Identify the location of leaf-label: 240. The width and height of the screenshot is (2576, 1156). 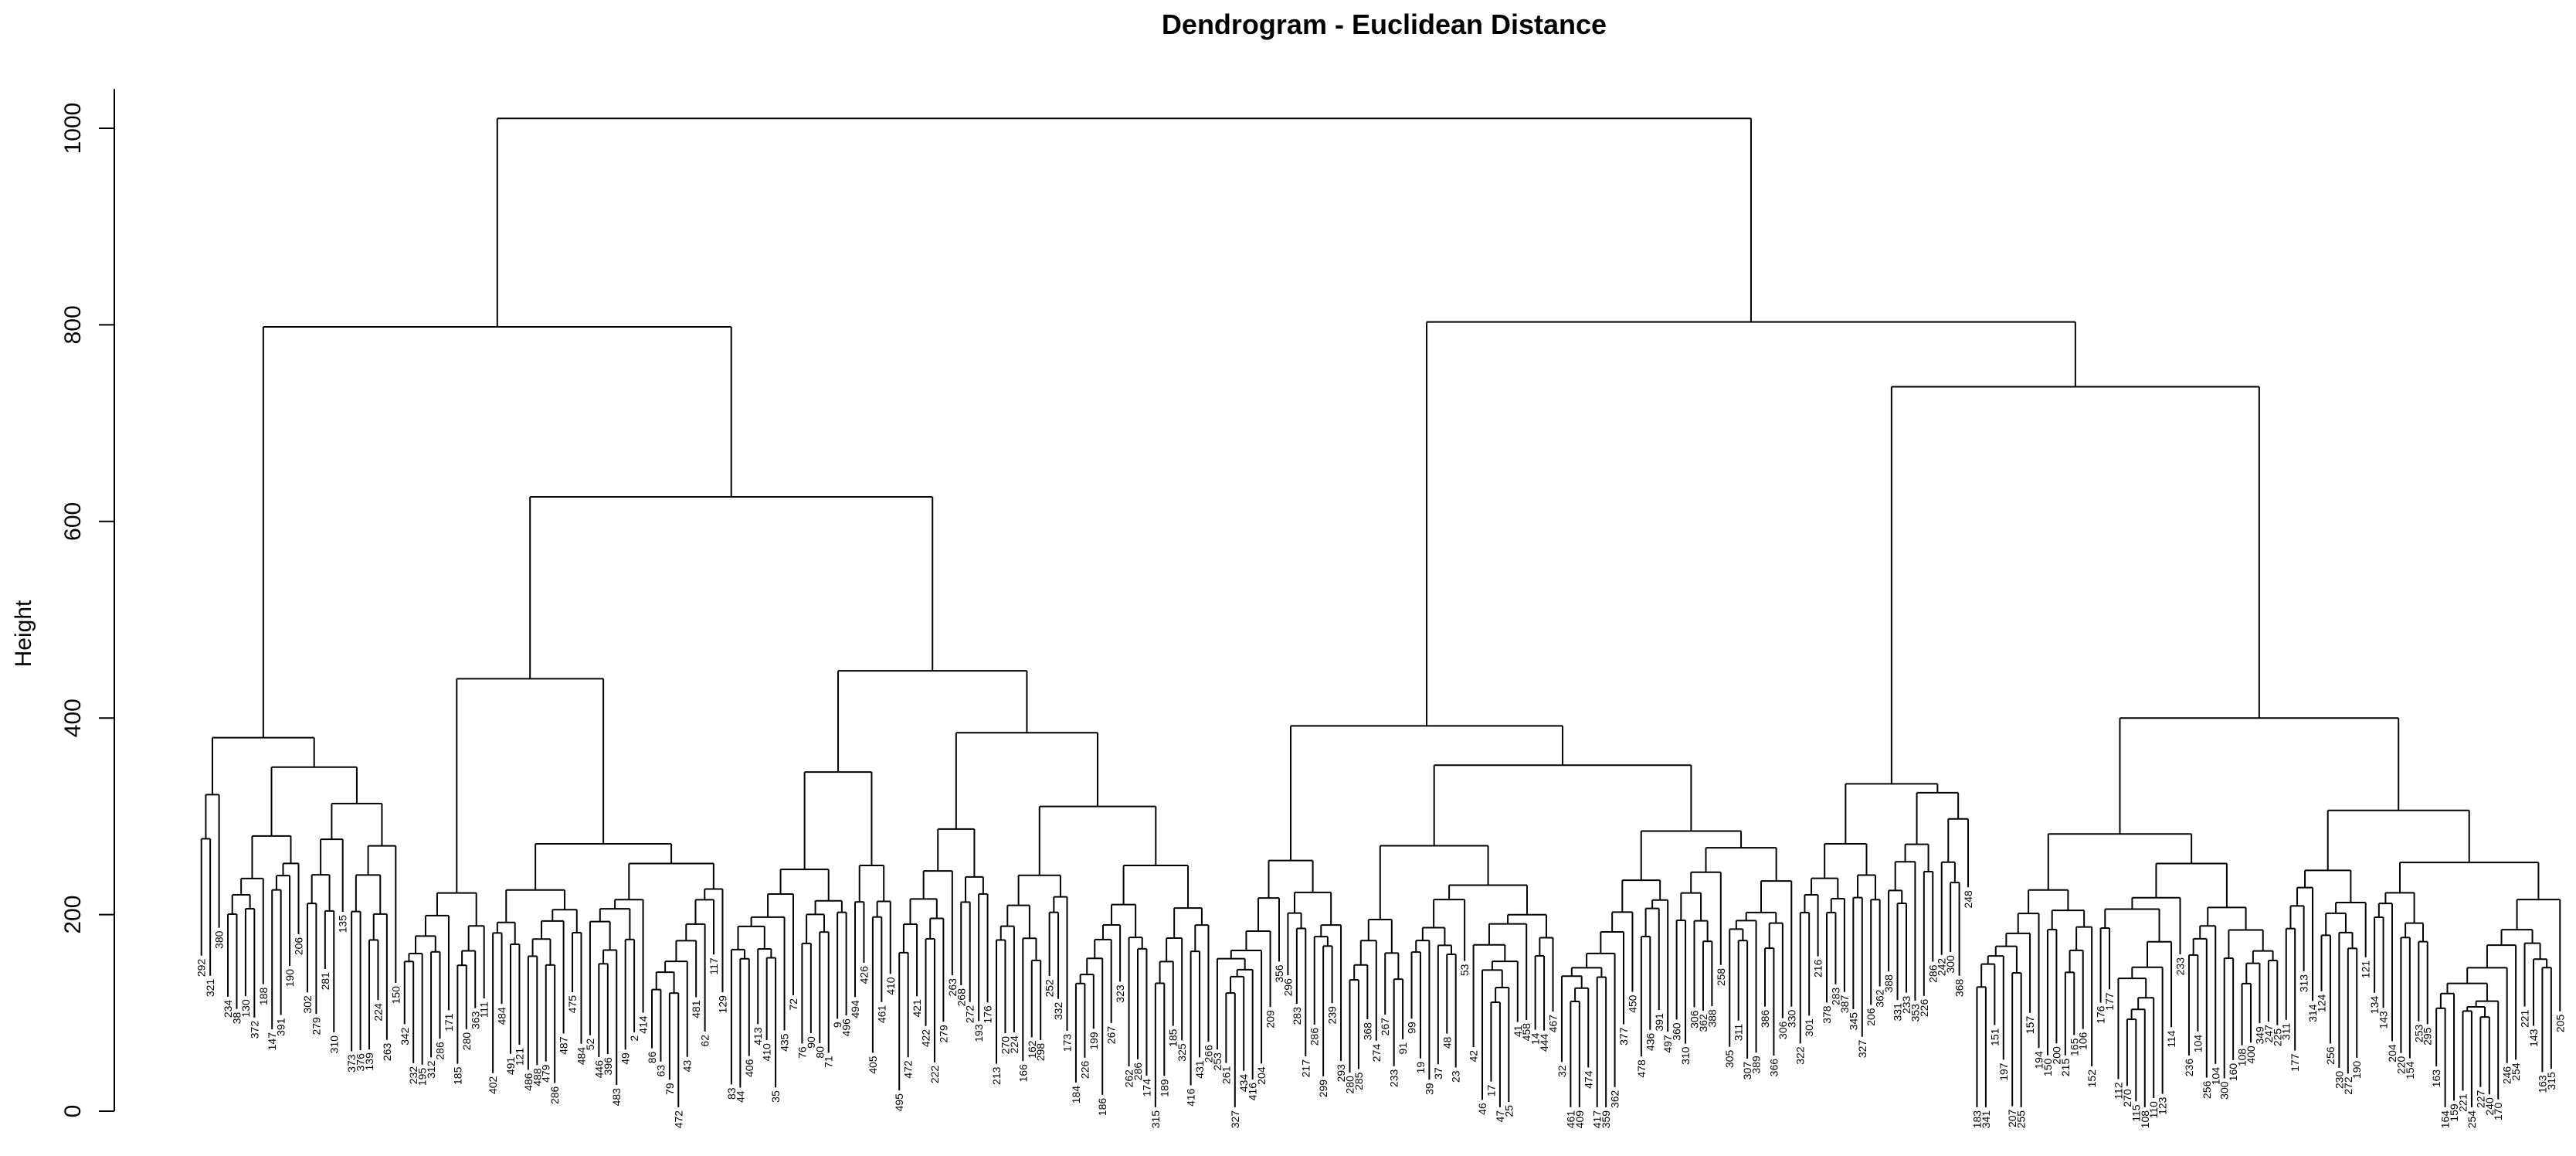
(2489, 1106).